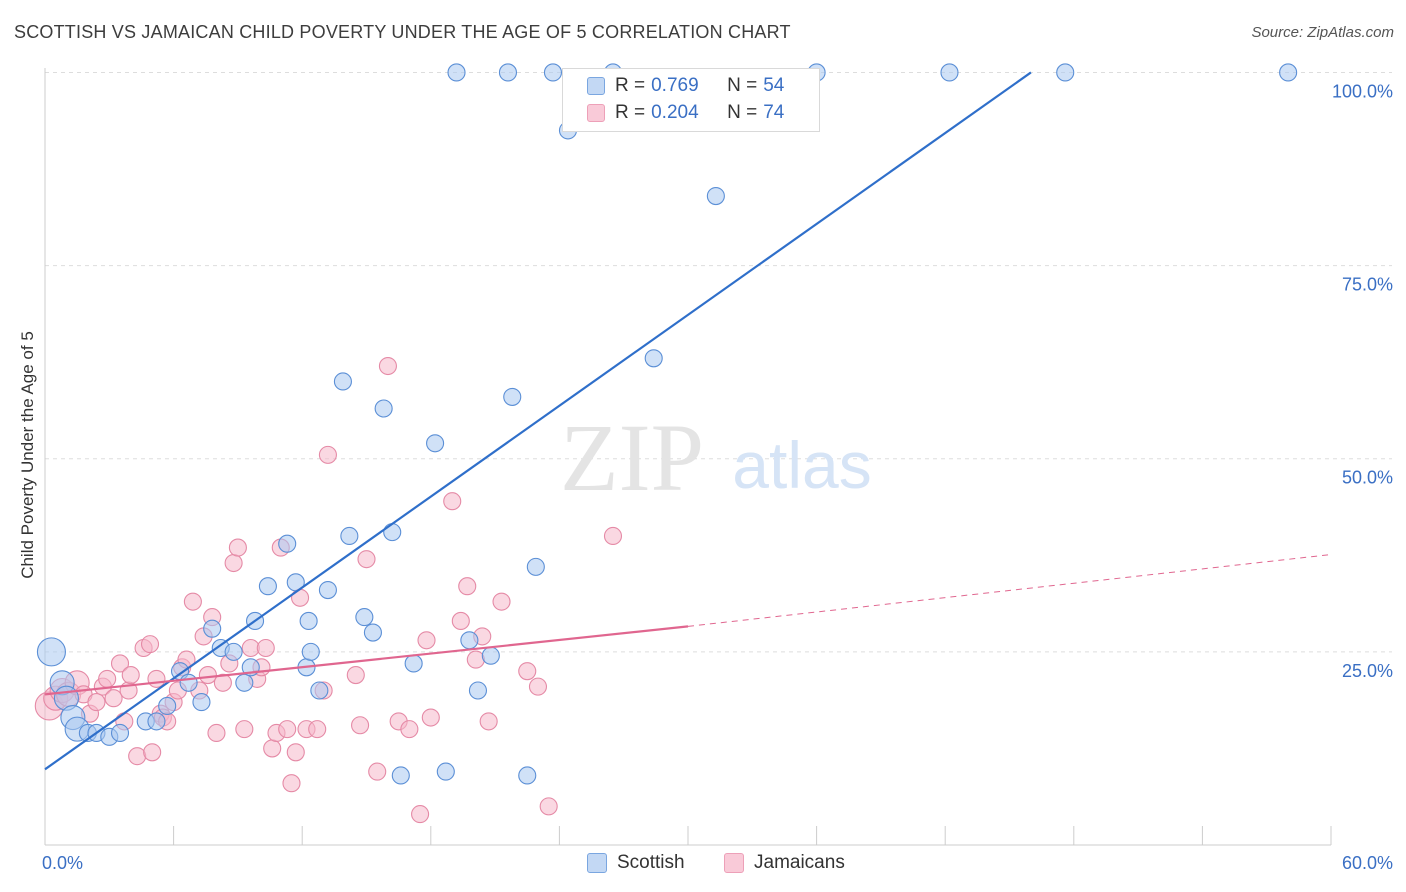 The width and height of the screenshot is (1406, 892). Describe the element at coordinates (632, 457) in the screenshot. I see `watermark-zip: ZIP` at that location.